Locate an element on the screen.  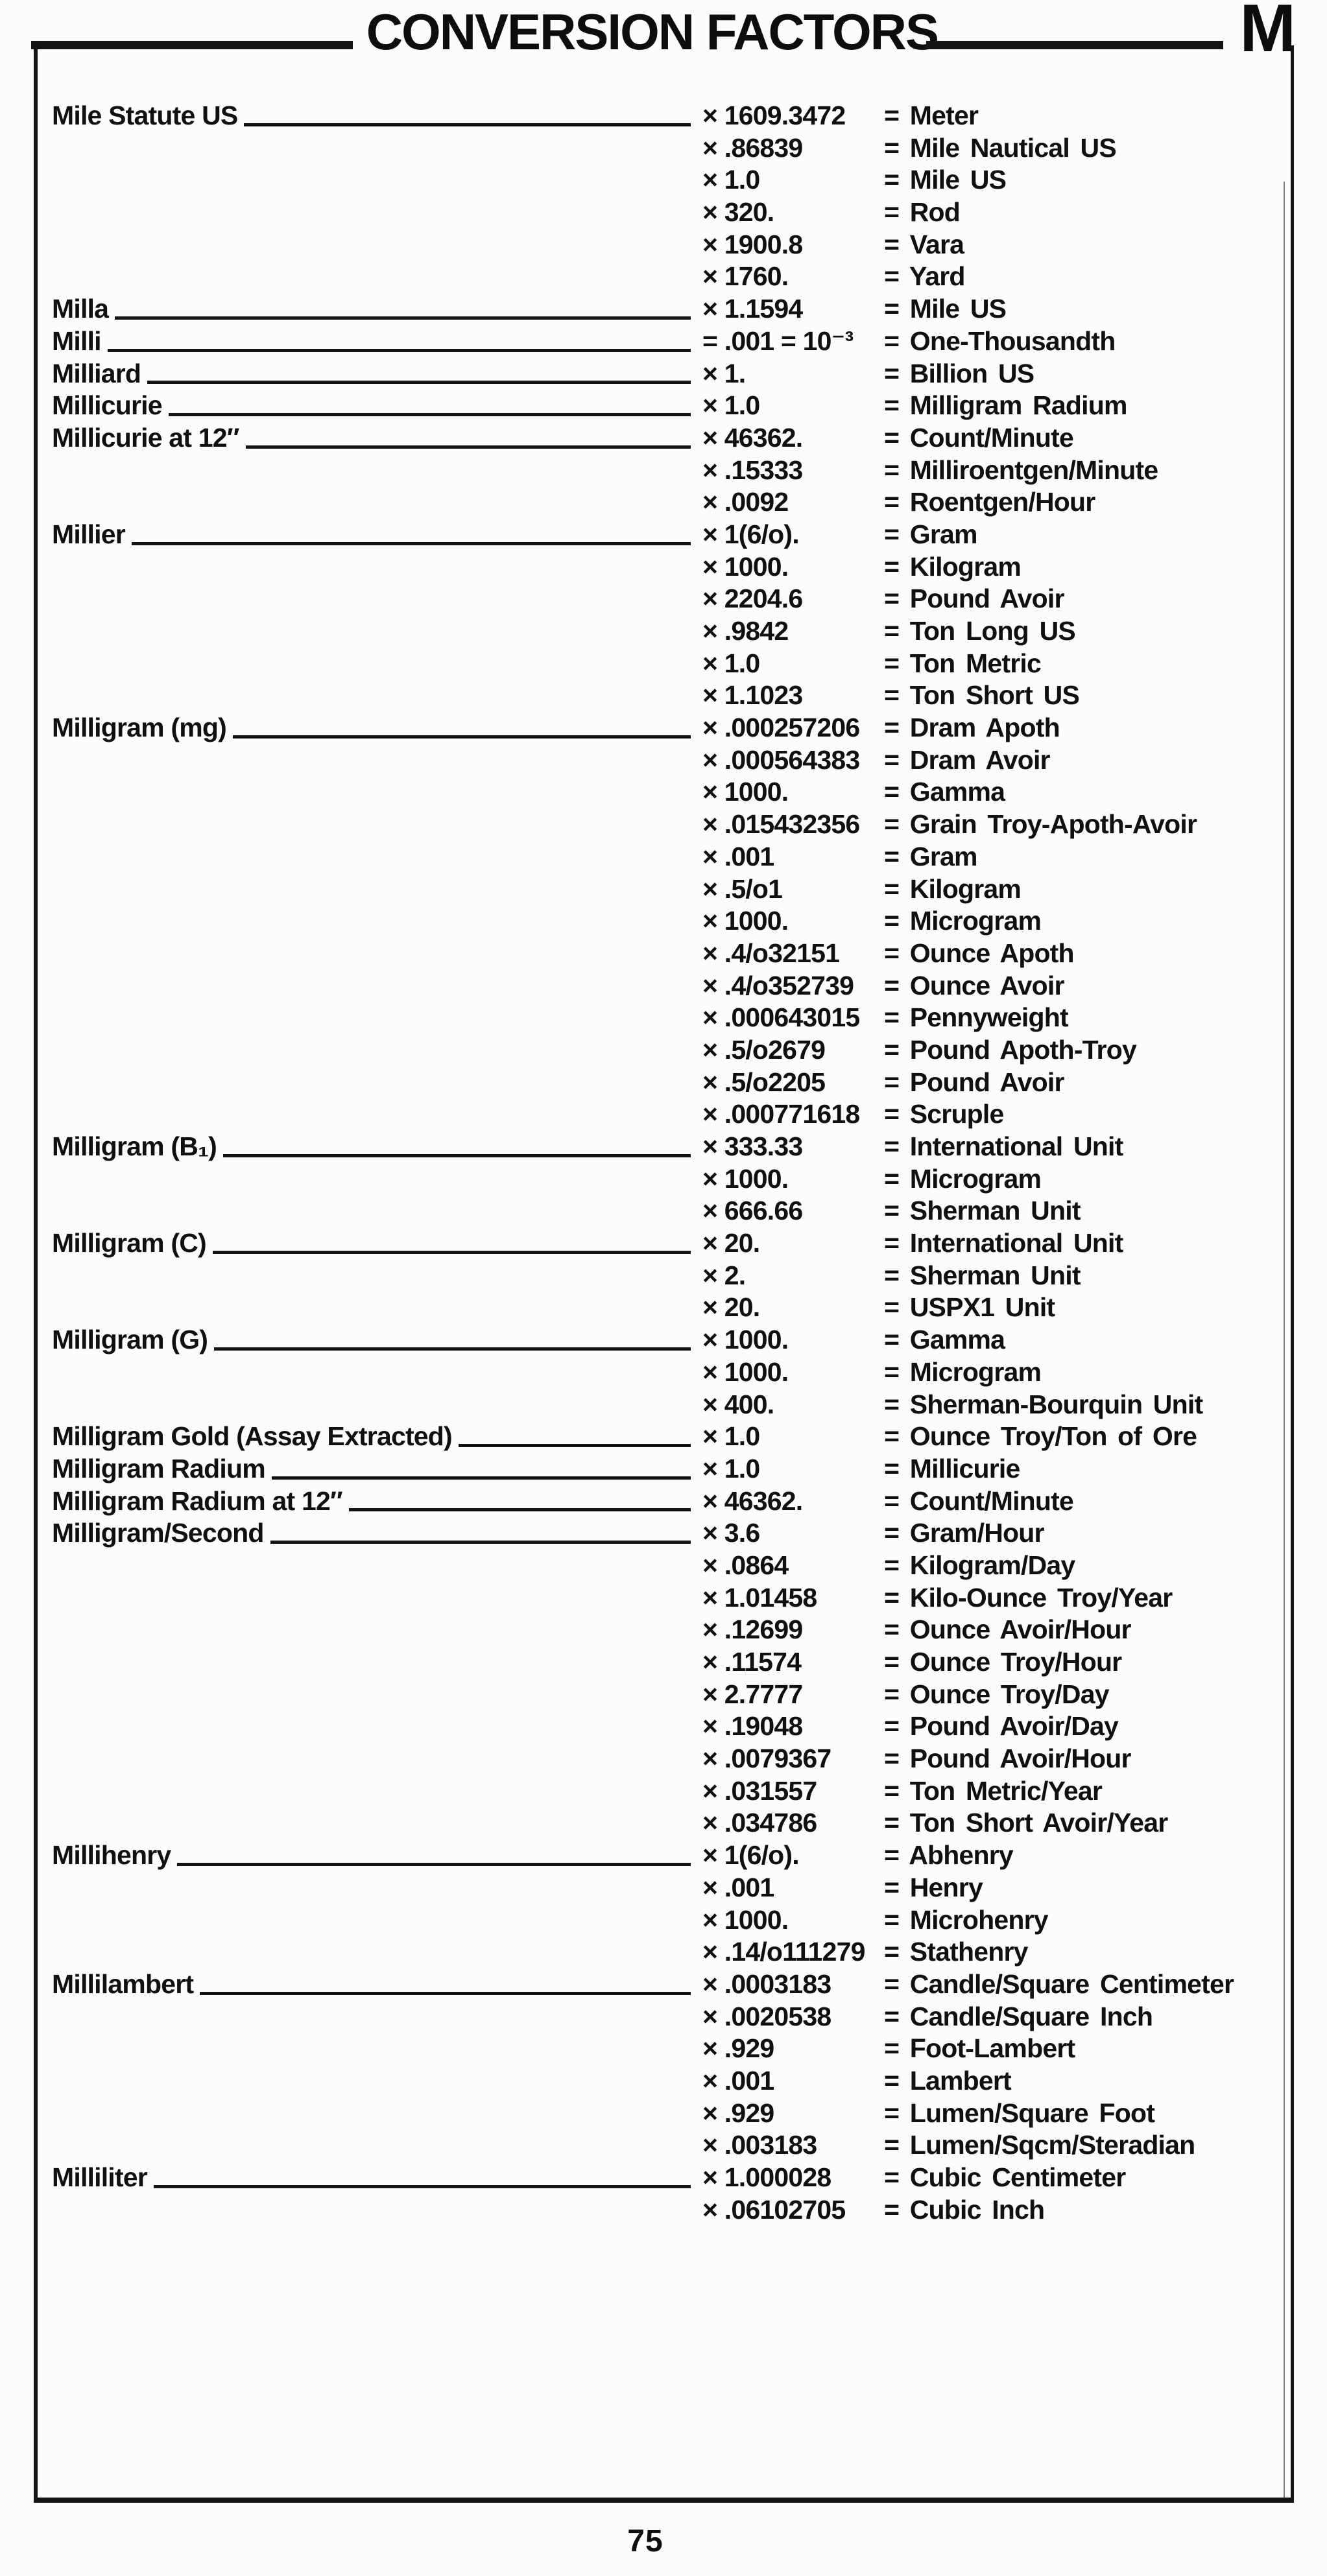
result-unit: = Ton Short US is located at coordinates (982, 695).